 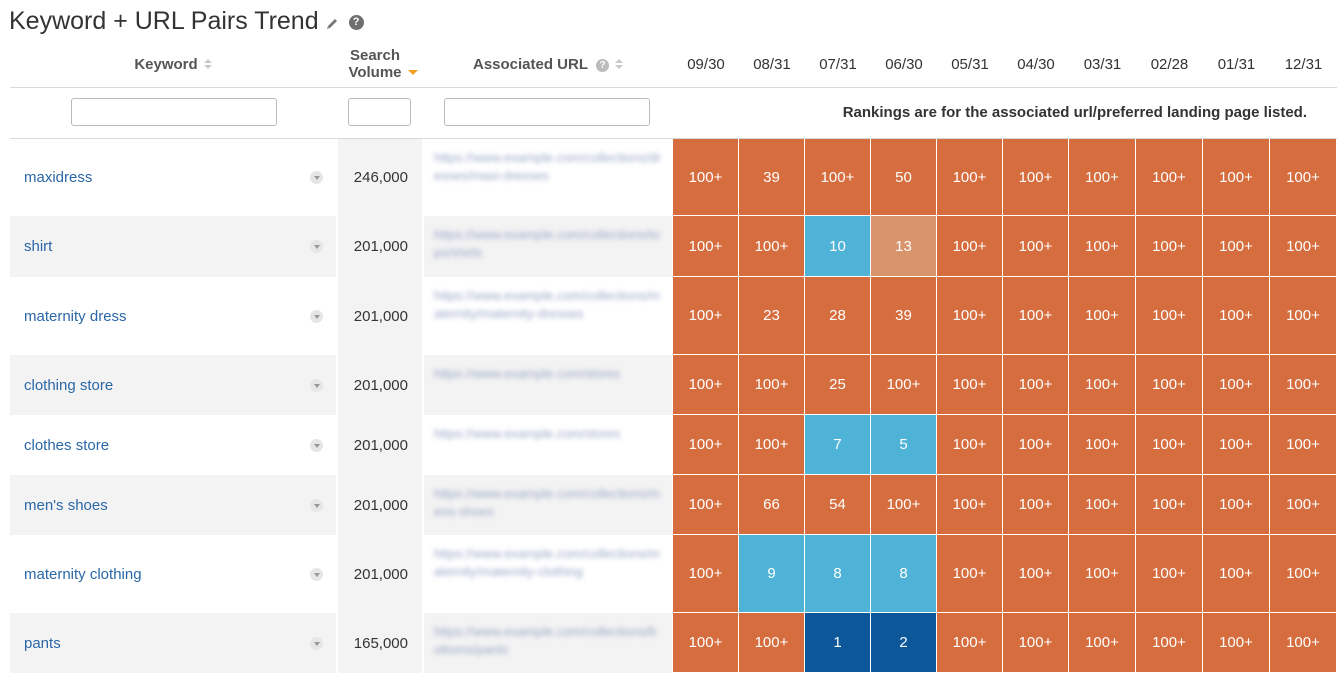 What do you see at coordinates (173, 316) in the screenshot?
I see `keyword-cell: maternity dress` at bounding box center [173, 316].